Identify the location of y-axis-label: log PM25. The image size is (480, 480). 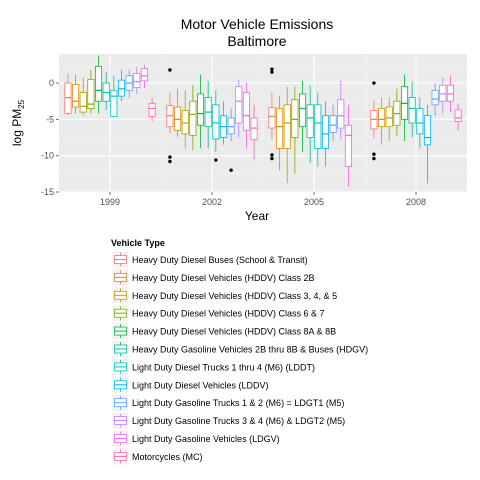
(18, 122).